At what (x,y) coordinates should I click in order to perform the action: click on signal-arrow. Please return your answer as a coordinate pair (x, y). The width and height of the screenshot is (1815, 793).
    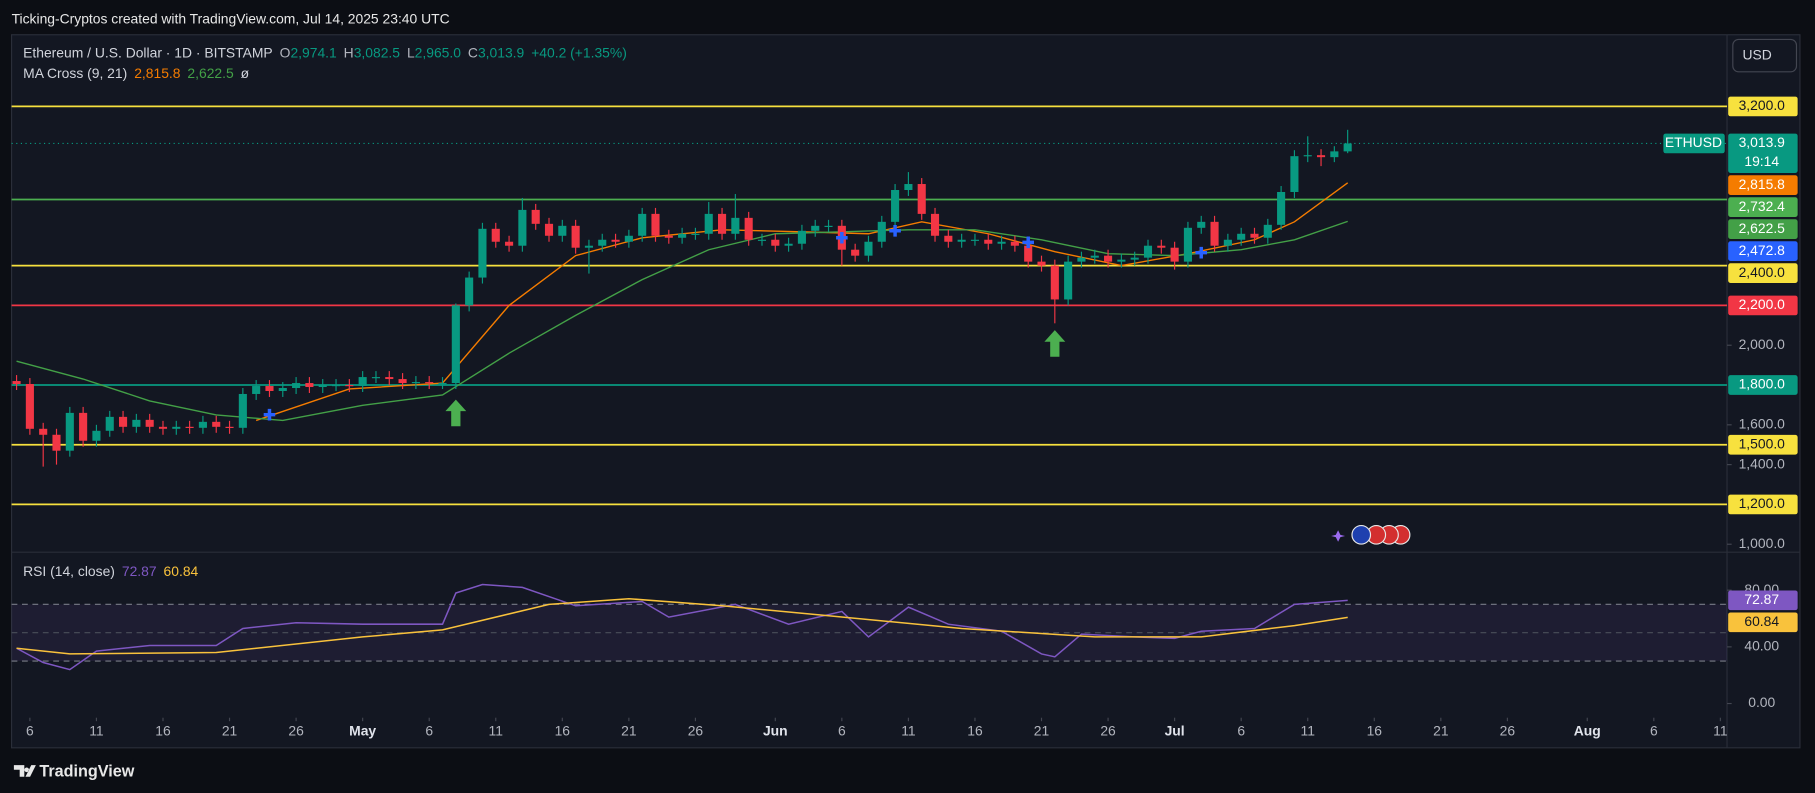
    Looking at the image, I should click on (456, 413).